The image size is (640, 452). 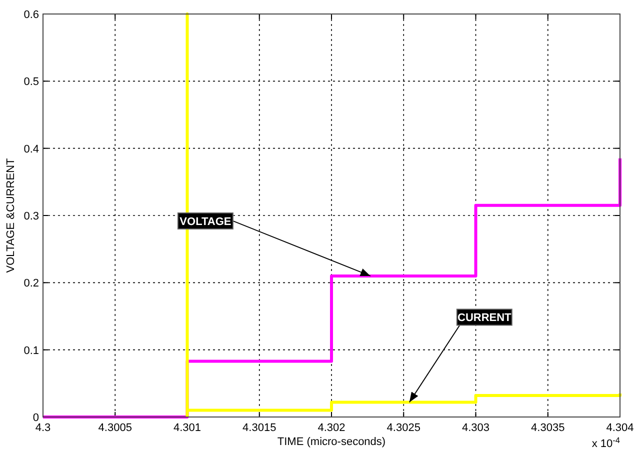 I want to click on x-tick-label: 4.302, so click(x=332, y=428).